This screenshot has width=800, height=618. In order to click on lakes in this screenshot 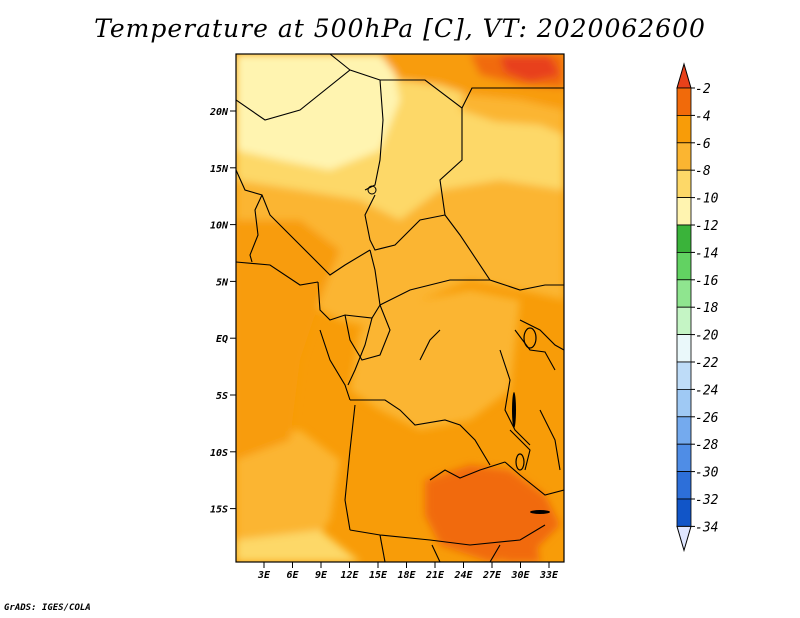, I will do `click(458, 349)`.